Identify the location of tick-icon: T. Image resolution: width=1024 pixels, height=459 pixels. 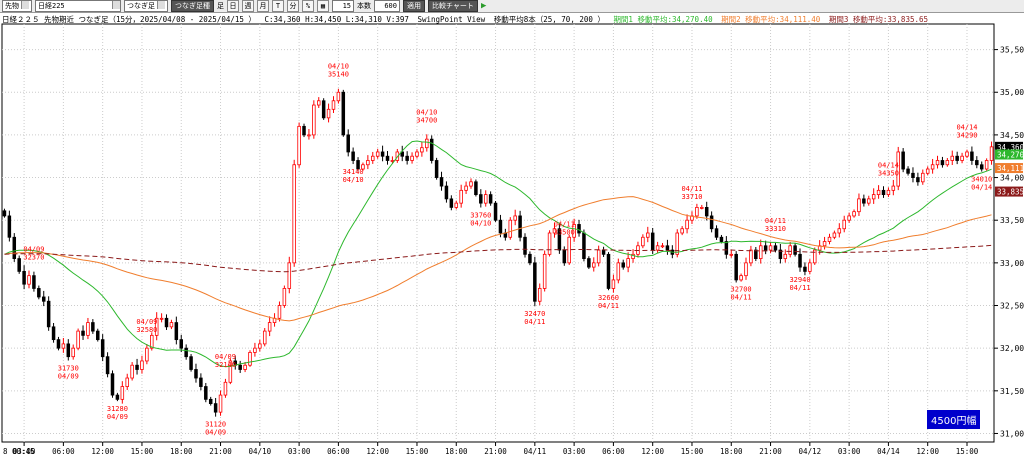
(278, 6).